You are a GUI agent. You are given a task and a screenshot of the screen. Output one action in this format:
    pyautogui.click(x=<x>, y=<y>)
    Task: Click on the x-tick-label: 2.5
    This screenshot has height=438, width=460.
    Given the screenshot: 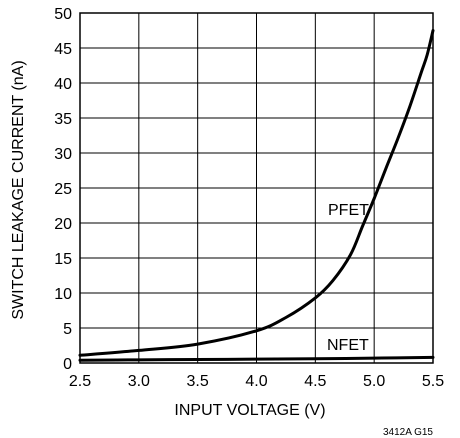 What is the action you would take?
    pyautogui.click(x=80, y=381)
    